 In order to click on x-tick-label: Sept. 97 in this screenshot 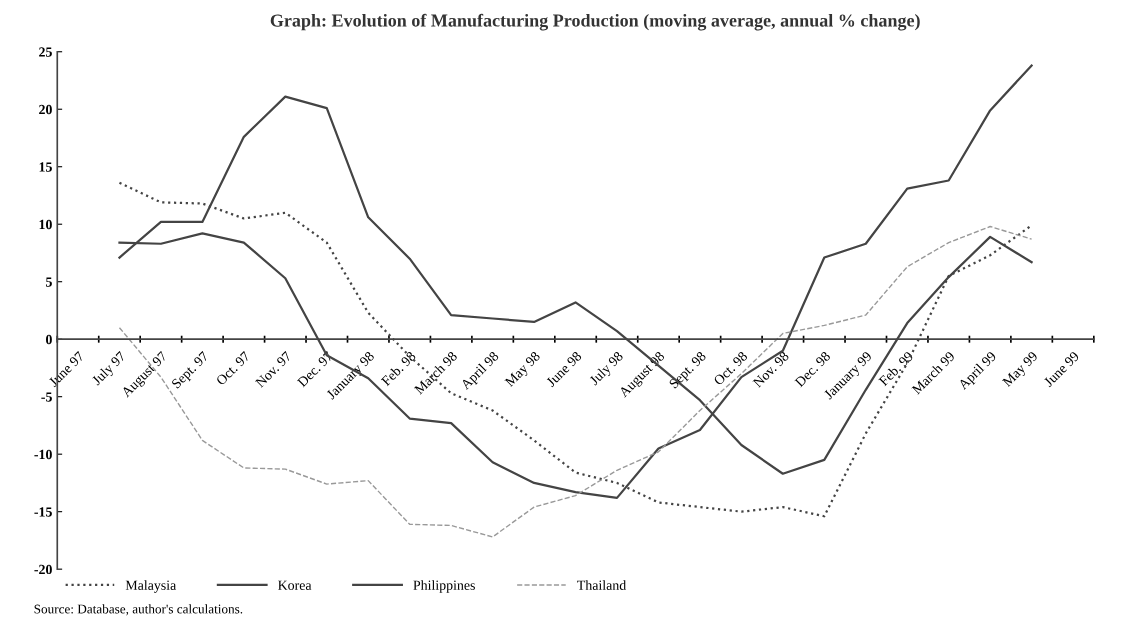, I will do `click(191, 370)`.